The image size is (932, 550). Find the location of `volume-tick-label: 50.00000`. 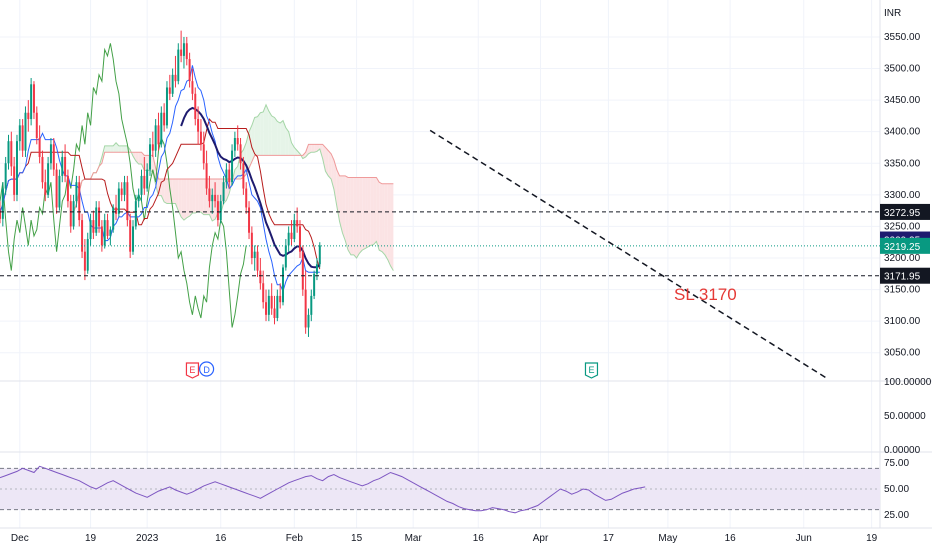

volume-tick-label: 50.00000 is located at coordinates (905, 416).